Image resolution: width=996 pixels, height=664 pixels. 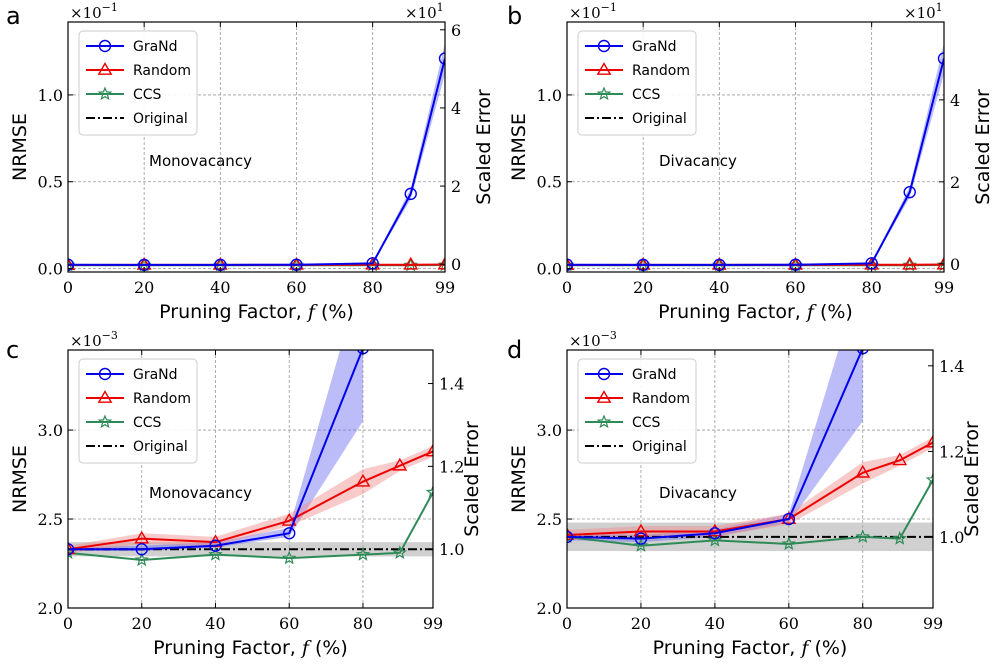 What do you see at coordinates (750, 513) in the screenshot?
I see `series-line-ccs` at bounding box center [750, 513].